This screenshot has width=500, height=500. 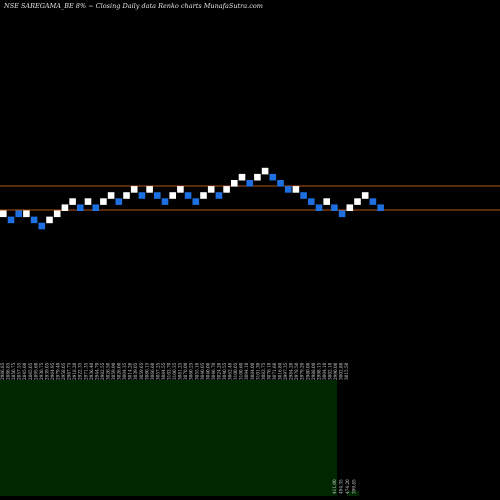 What do you see at coordinates (246, 371) in the screenshot?
I see `tick-label: 3094.10` at bounding box center [246, 371].